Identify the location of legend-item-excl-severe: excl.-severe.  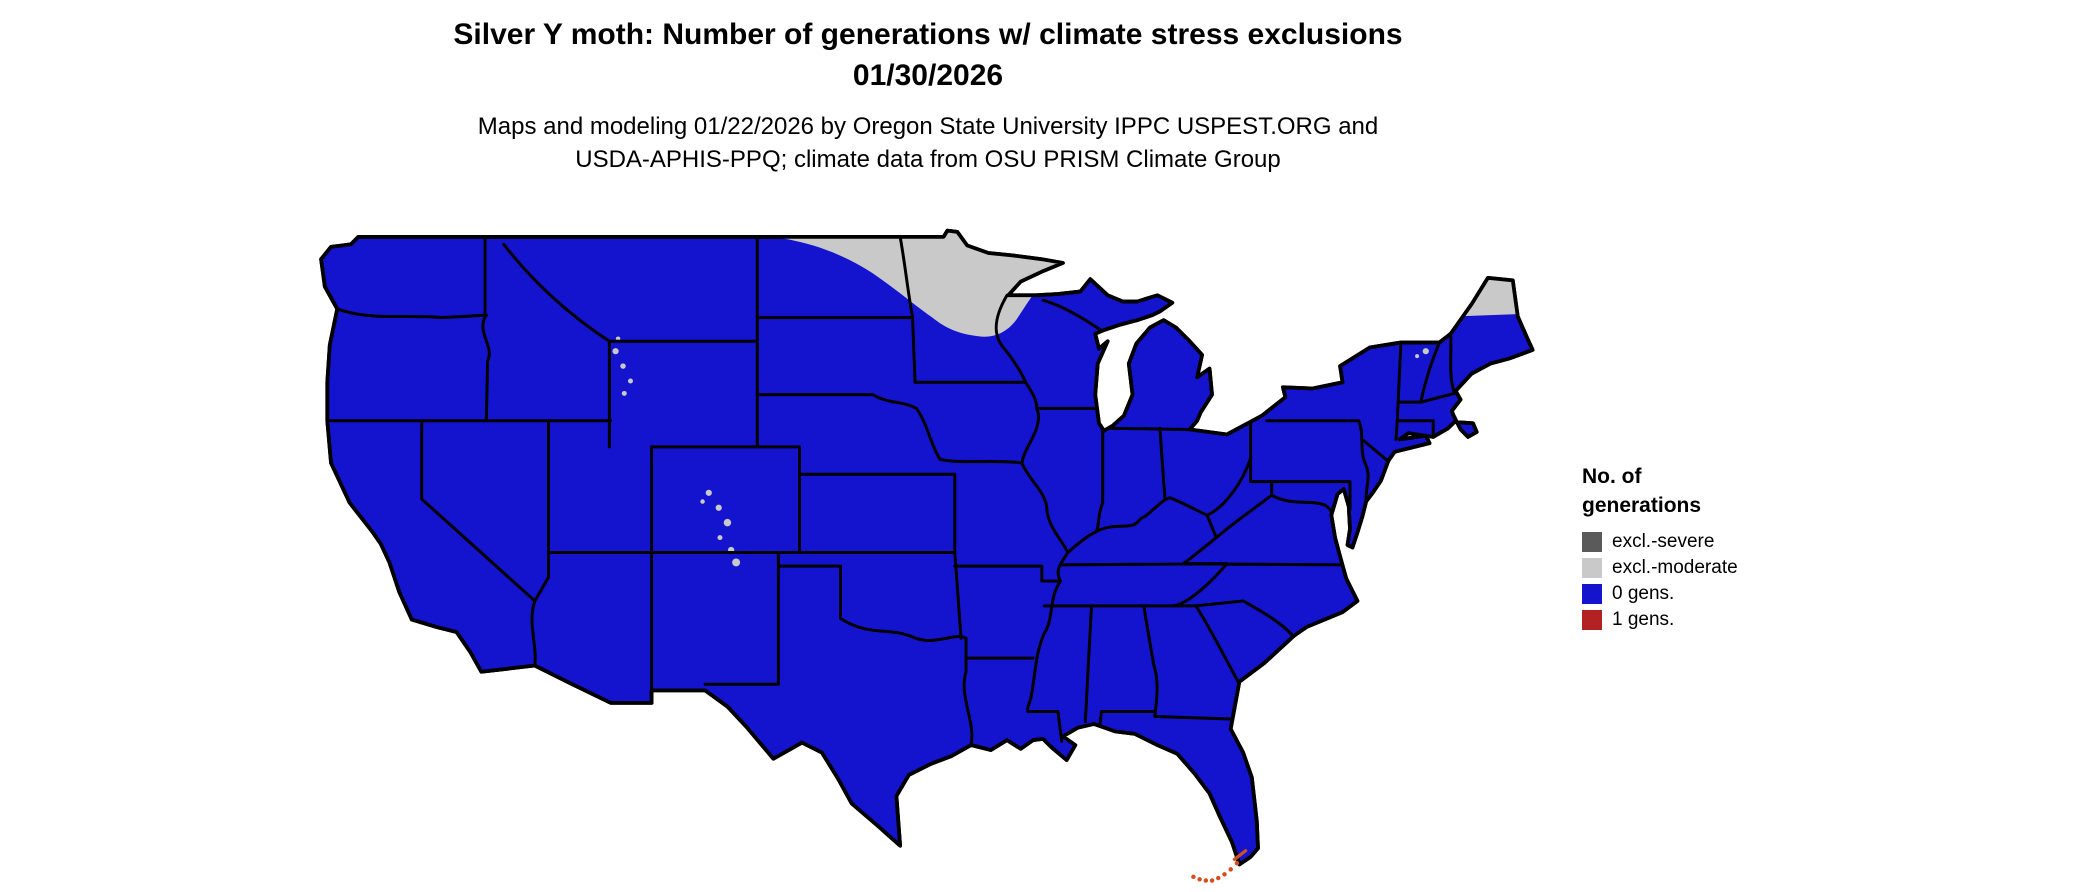
(1660, 542).